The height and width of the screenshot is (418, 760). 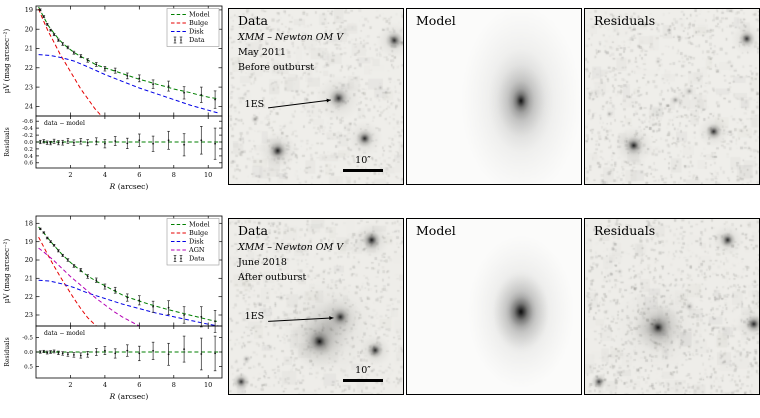 What do you see at coordinates (196, 250) in the screenshot?
I see `svg-text: AGN` at bounding box center [196, 250].